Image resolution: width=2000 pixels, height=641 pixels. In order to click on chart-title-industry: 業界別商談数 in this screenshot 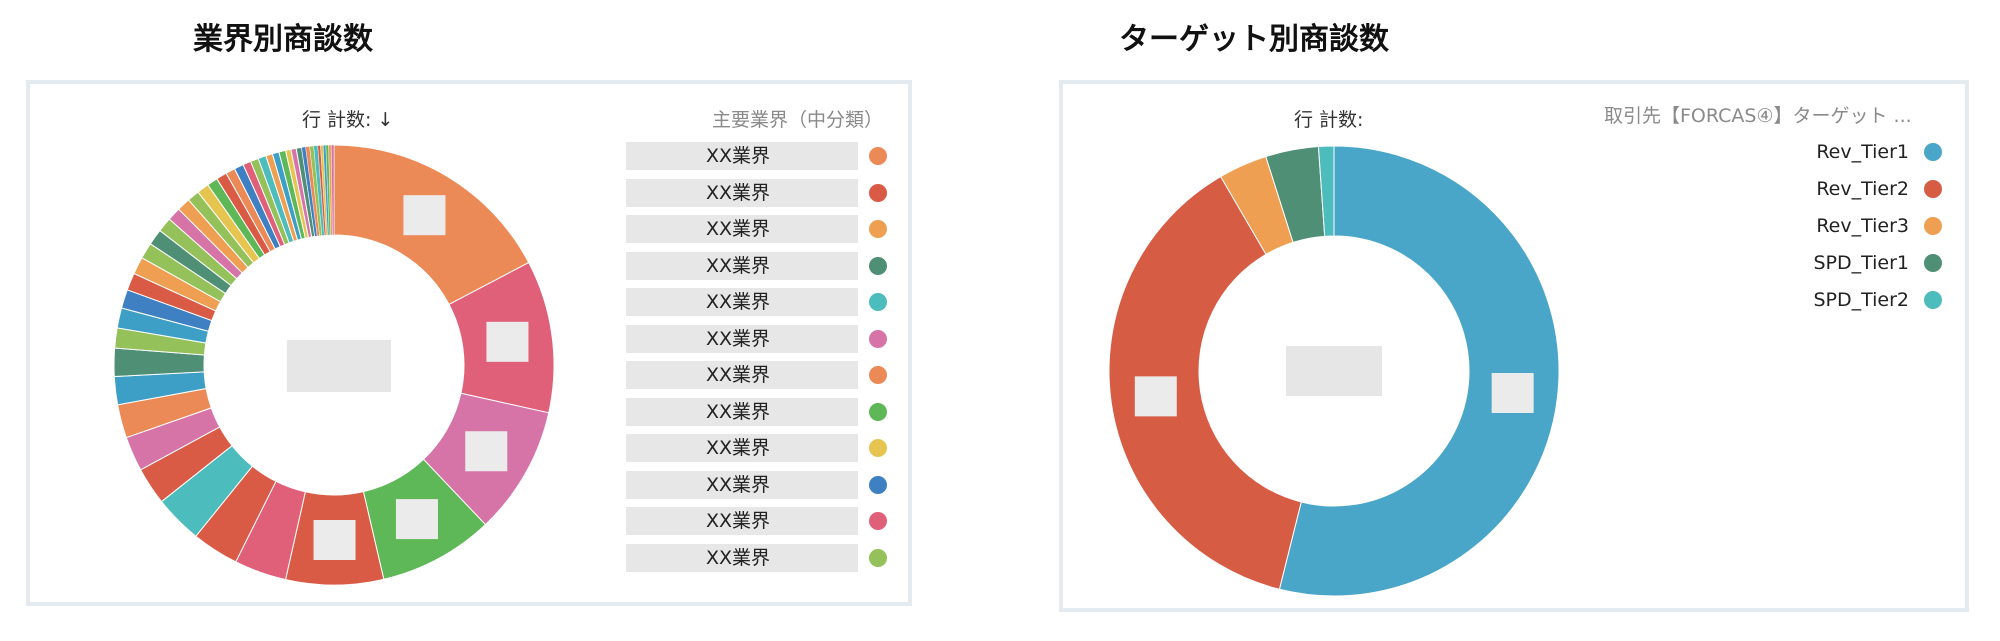, I will do `click(283, 39)`.